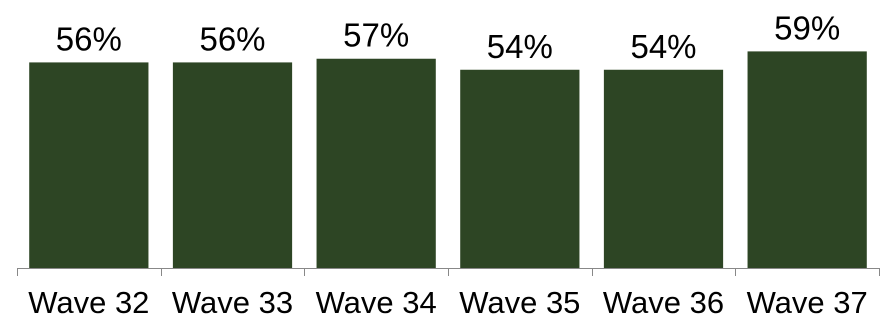 The height and width of the screenshot is (321, 881). I want to click on x-tick-label: Wave 33, so click(232, 302).